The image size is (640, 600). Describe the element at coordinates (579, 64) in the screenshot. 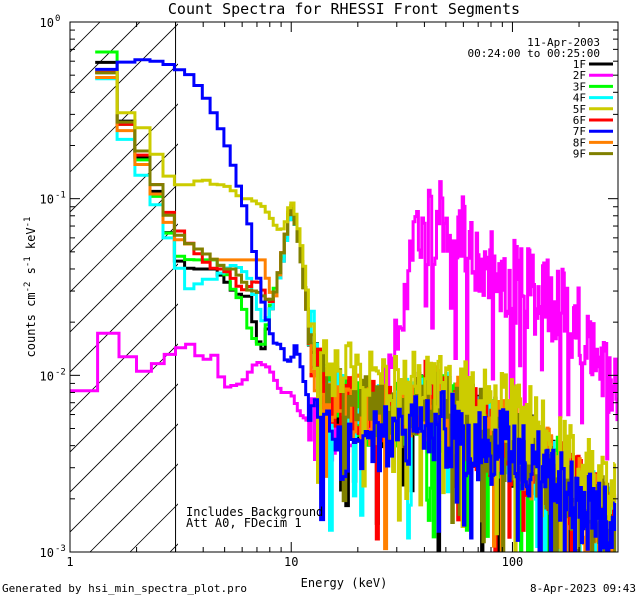

I see `legend-label-1F: 1F` at that location.